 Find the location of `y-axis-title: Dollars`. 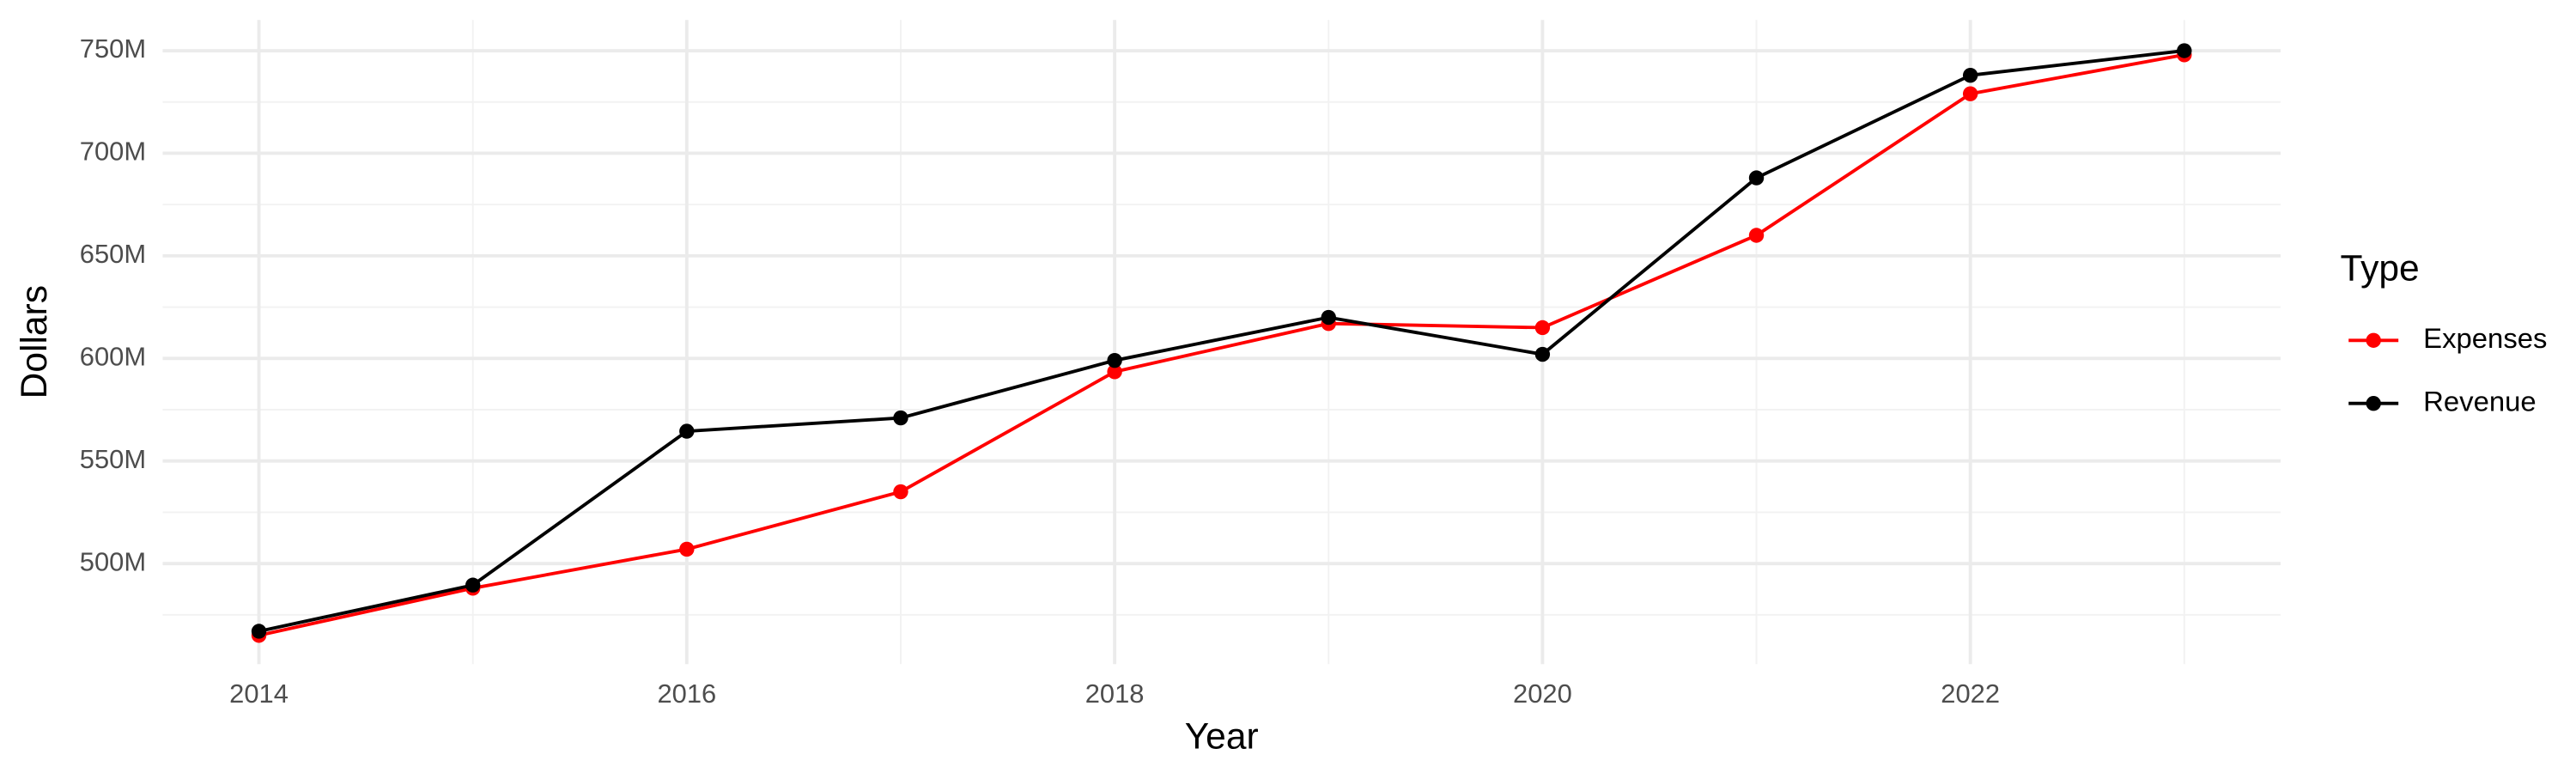

y-axis-title: Dollars is located at coordinates (35, 342).